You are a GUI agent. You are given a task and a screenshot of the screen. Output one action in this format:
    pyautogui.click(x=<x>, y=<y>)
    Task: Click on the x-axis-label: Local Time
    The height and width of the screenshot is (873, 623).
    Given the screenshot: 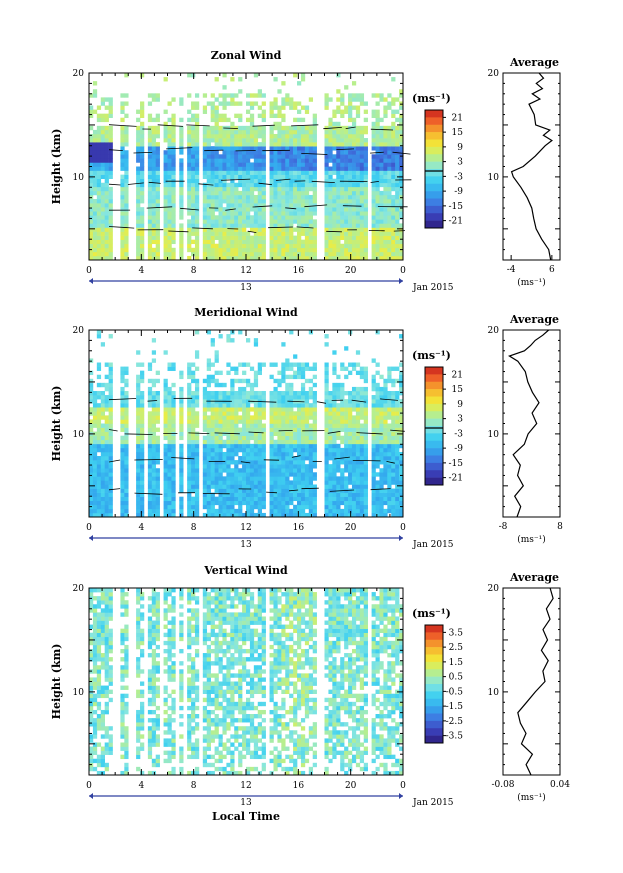 What is the action you would take?
    pyautogui.click(x=246, y=816)
    